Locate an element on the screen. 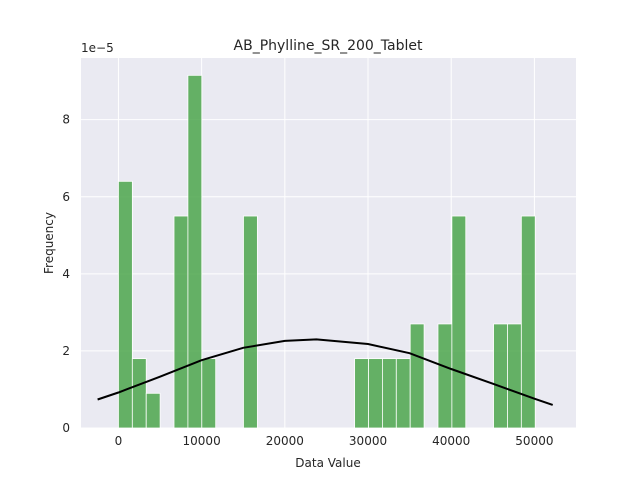 The width and height of the screenshot is (640, 480). x-tick-label: 30000 is located at coordinates (368, 441).